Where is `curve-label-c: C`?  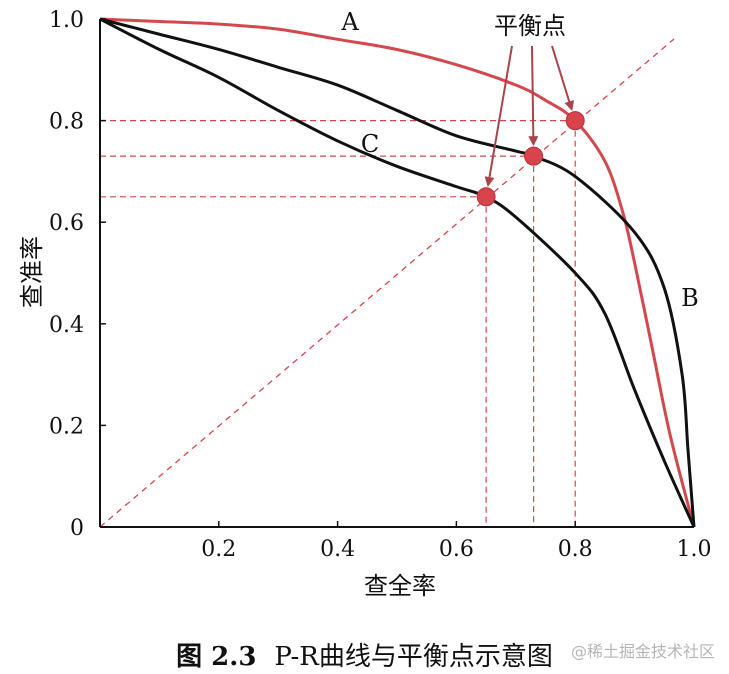 curve-label-c: C is located at coordinates (370, 144).